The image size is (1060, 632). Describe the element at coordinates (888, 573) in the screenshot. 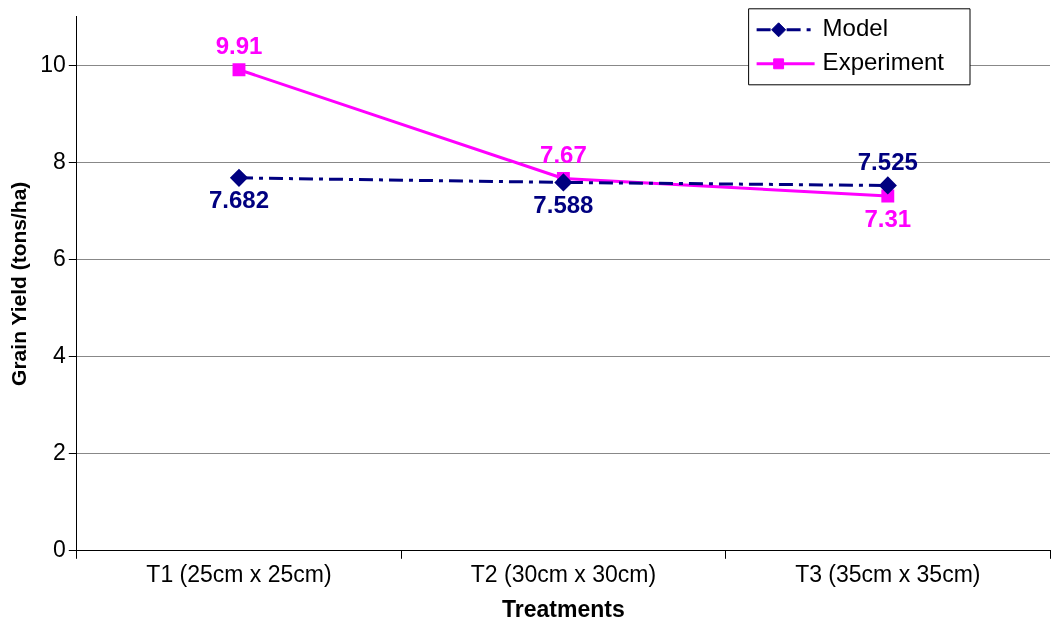

I see `x-tick-label: T3 (35cm x 35cm)` at that location.